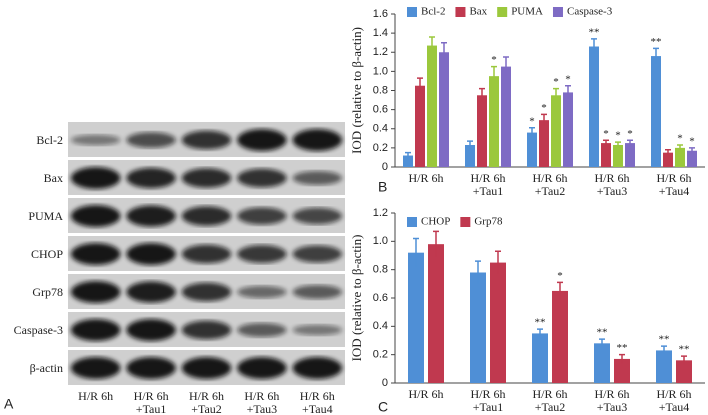 The height and width of the screenshot is (415, 708). Describe the element at coordinates (46, 368) in the screenshot. I see `blot-row-label: β-actin` at that location.